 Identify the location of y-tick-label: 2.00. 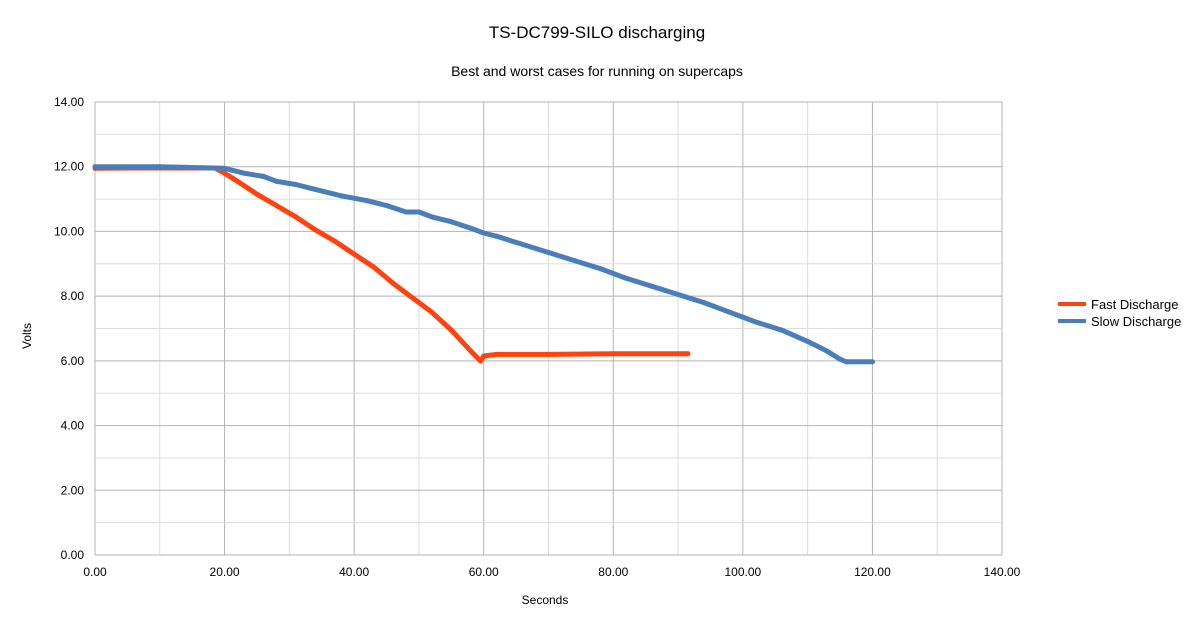
(73, 490).